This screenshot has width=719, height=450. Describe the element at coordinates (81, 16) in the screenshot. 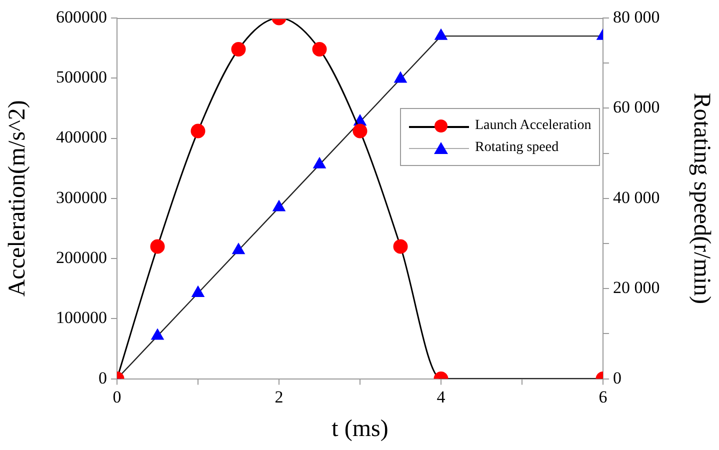

I see `y-tick-label: 600000` at that location.